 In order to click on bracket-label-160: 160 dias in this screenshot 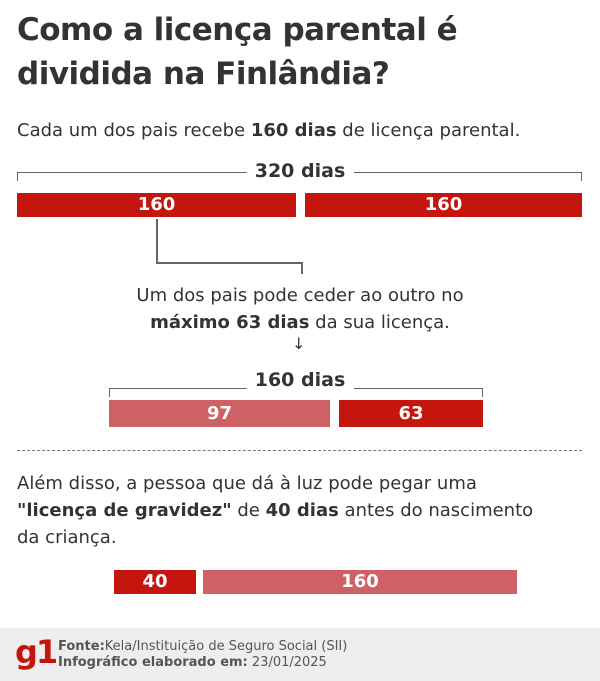, I will do `click(300, 380)`.